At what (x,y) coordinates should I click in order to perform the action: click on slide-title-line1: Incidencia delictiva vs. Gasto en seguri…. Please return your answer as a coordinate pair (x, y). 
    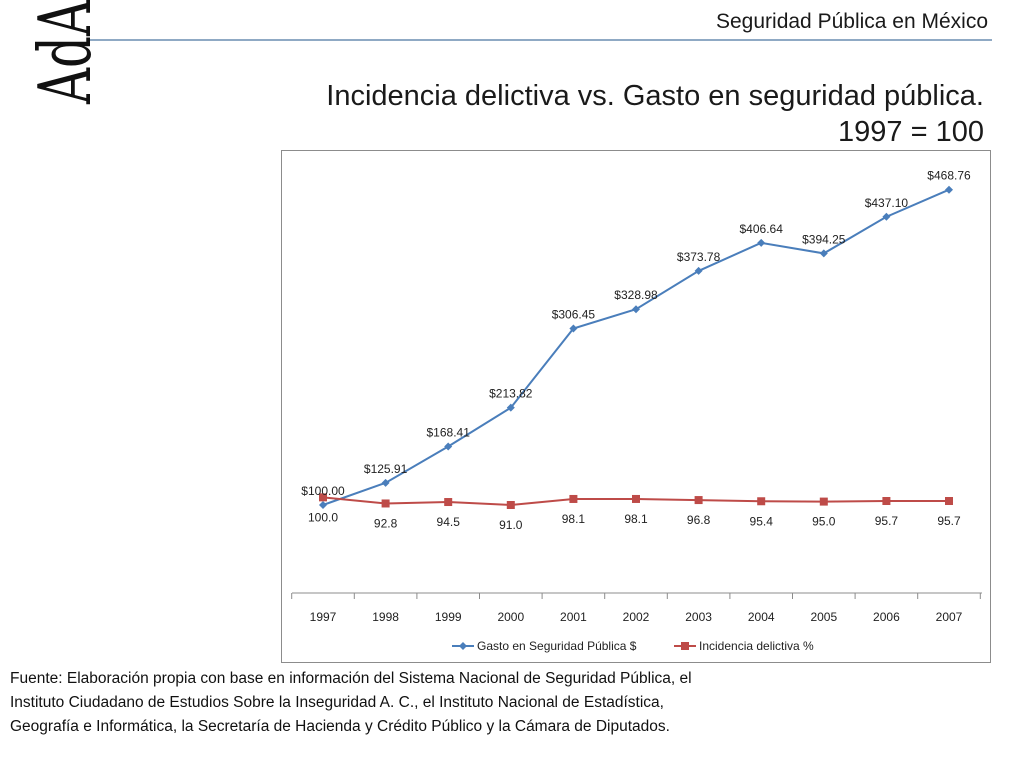
    Looking at the image, I should click on (655, 96).